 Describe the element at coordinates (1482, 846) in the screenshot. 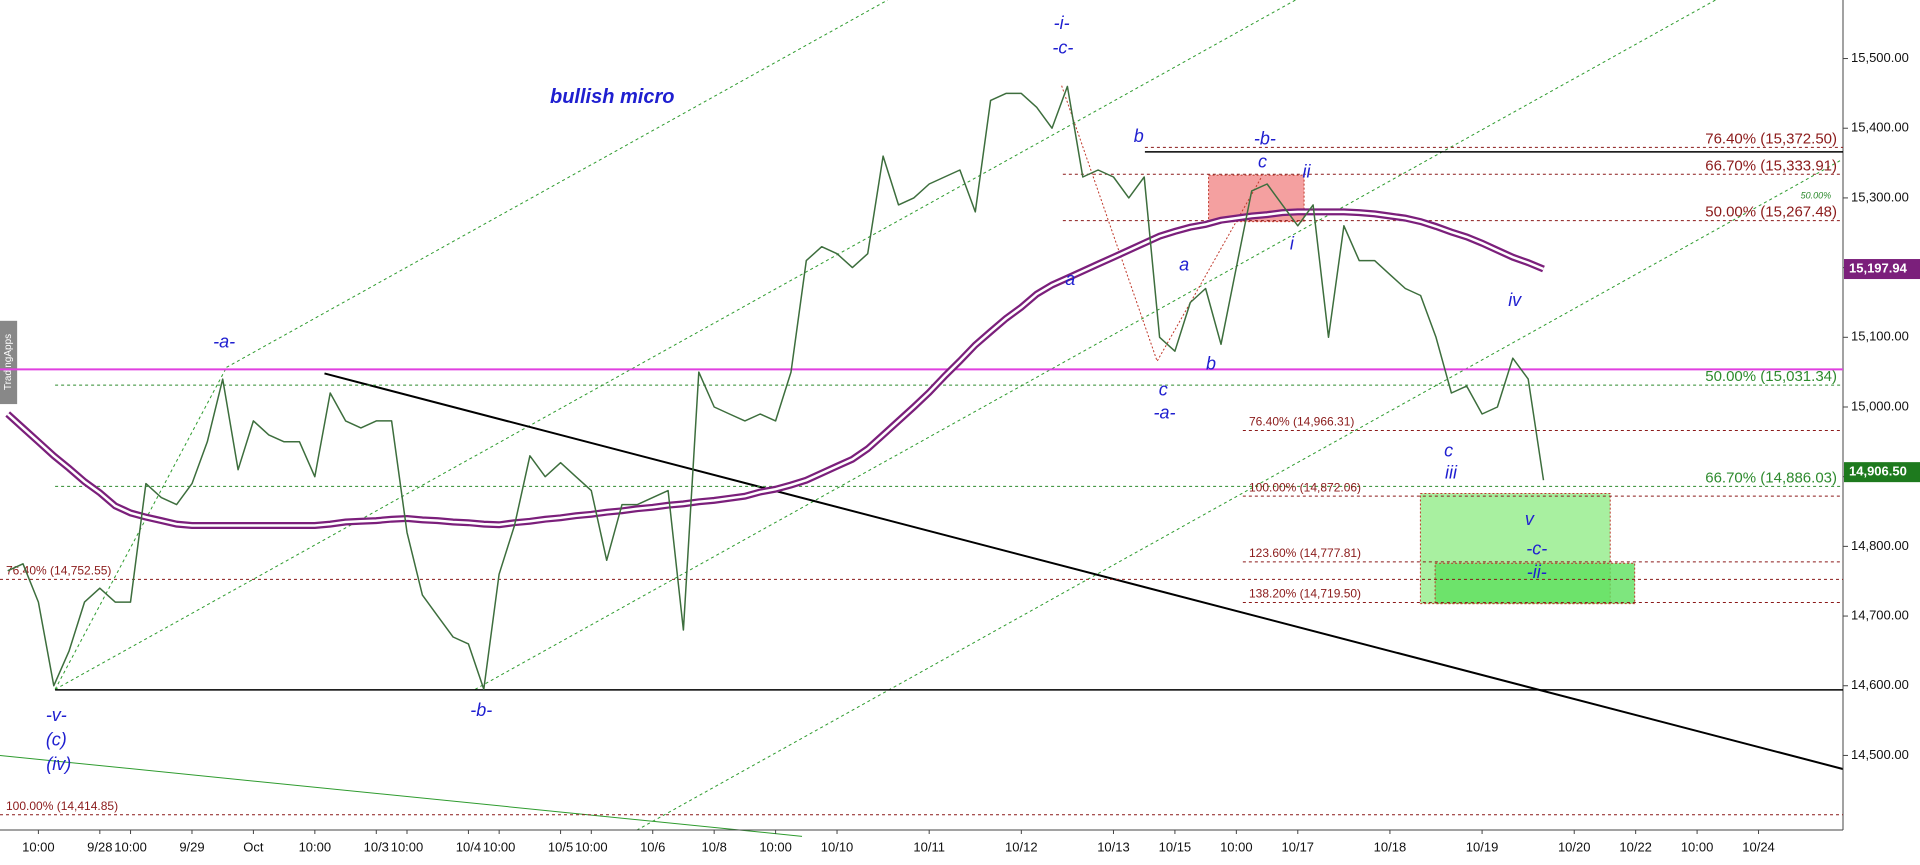

I see `x-tick-label: 10/19` at that location.